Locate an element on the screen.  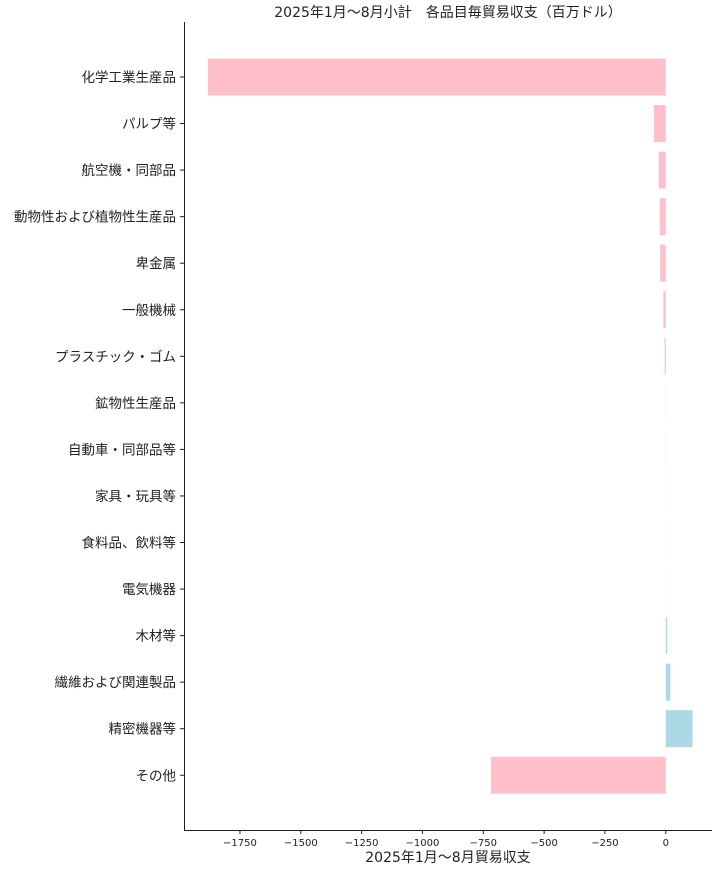
y-tick-label: その他 is located at coordinates (156, 776).